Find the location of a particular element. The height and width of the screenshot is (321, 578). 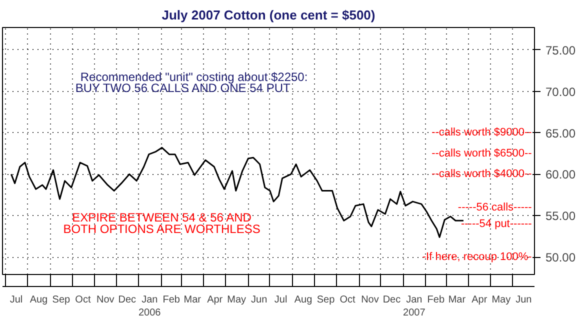

y-tick-label: 65.00 is located at coordinates (561, 133).